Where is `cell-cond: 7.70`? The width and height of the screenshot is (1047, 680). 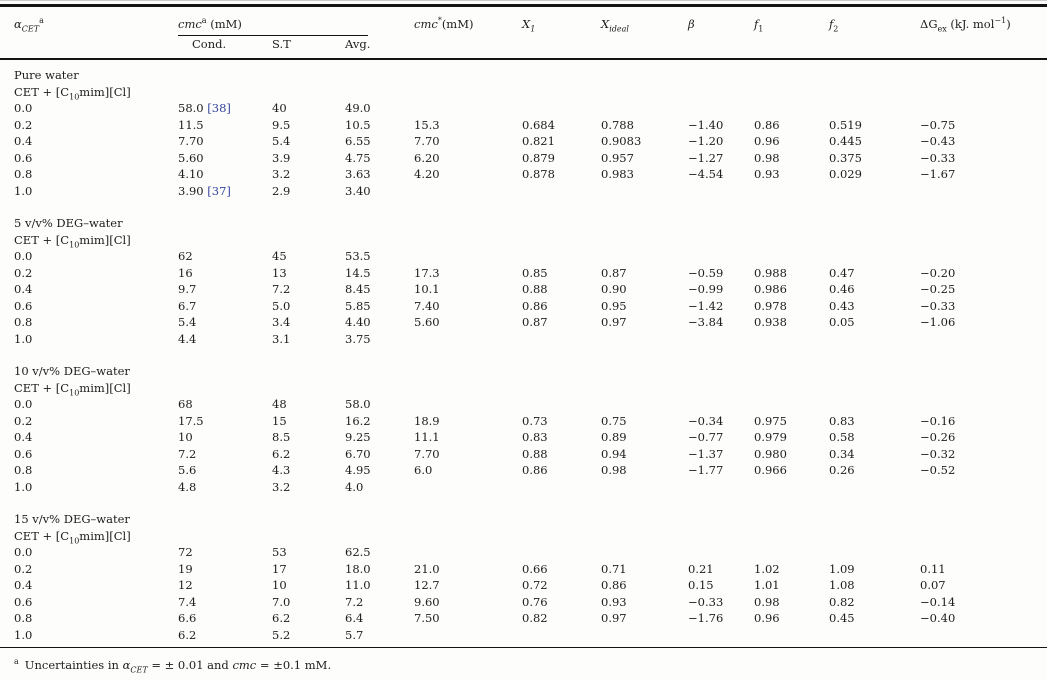 cell-cond: 7.70 is located at coordinates (191, 141).